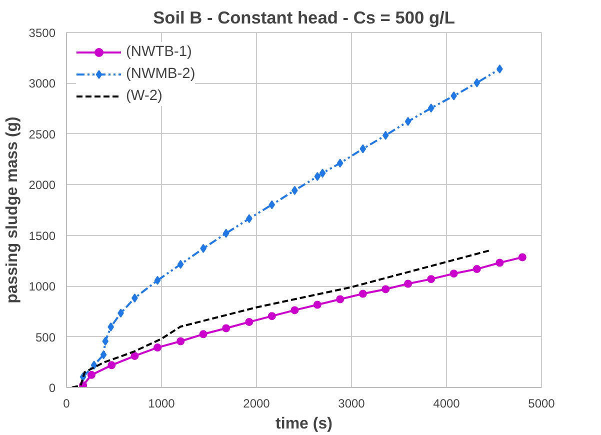  What do you see at coordinates (162, 403) in the screenshot?
I see `x-tick-label: 1000` at bounding box center [162, 403].